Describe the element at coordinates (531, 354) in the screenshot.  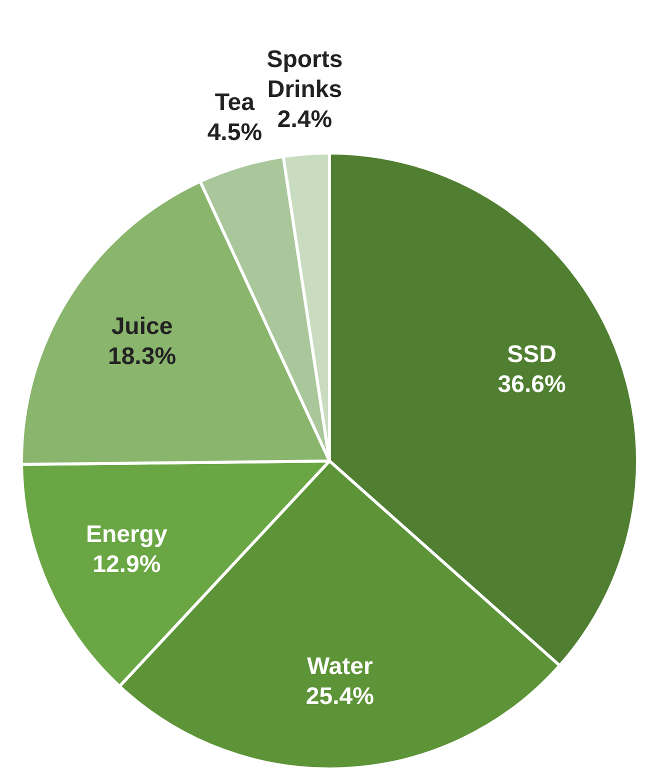
I see `slice-label: SSD` at that location.